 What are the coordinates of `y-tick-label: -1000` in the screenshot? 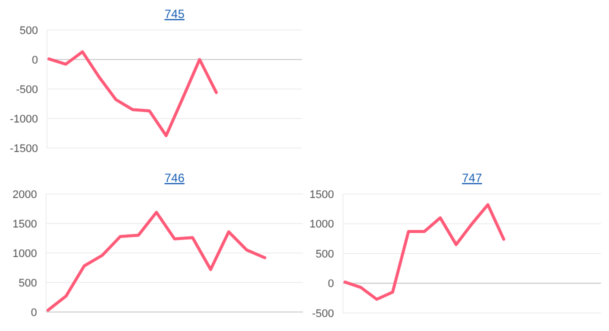 It's located at (24, 119).